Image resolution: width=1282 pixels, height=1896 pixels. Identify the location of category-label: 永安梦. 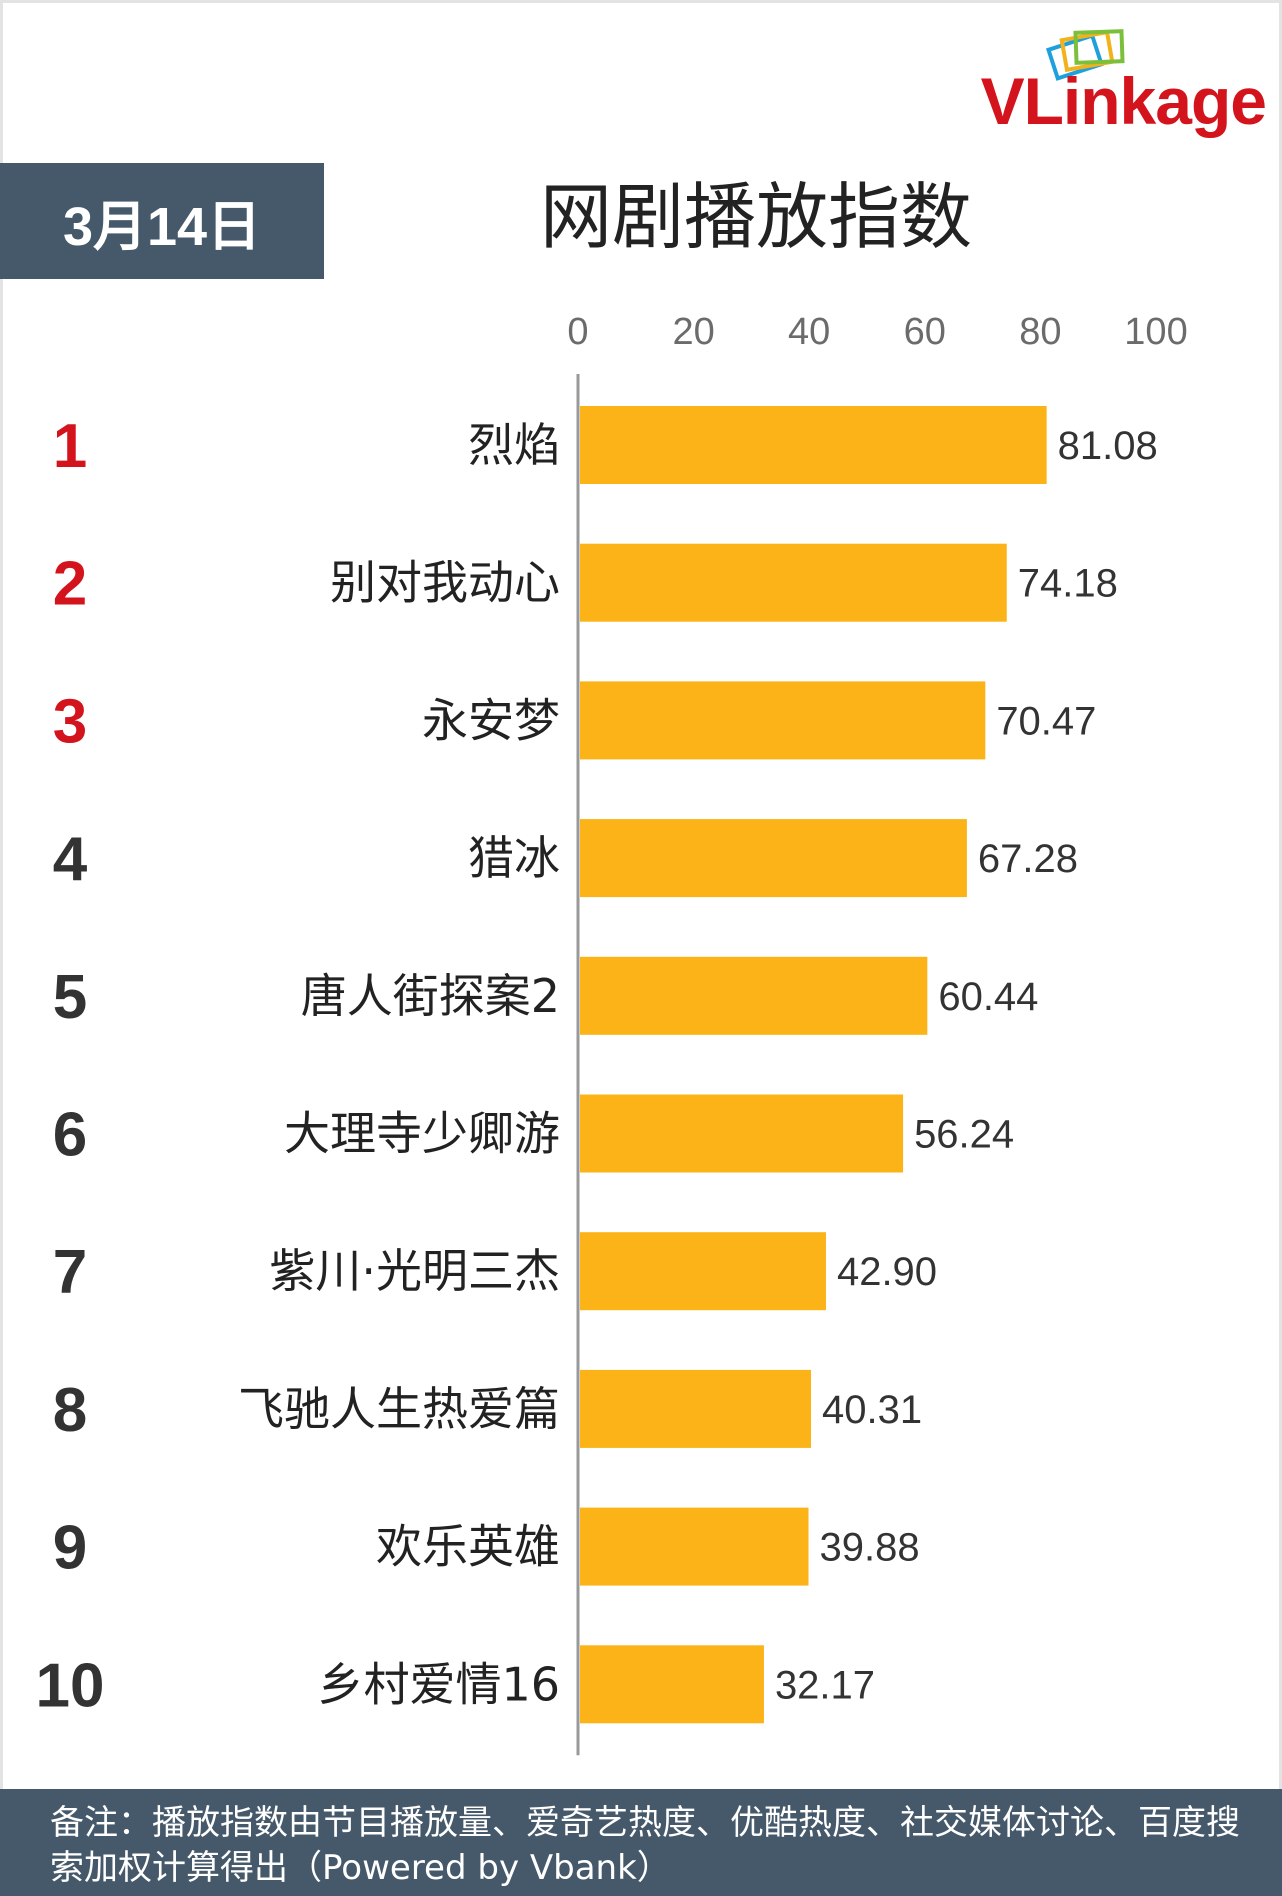
(491, 720).